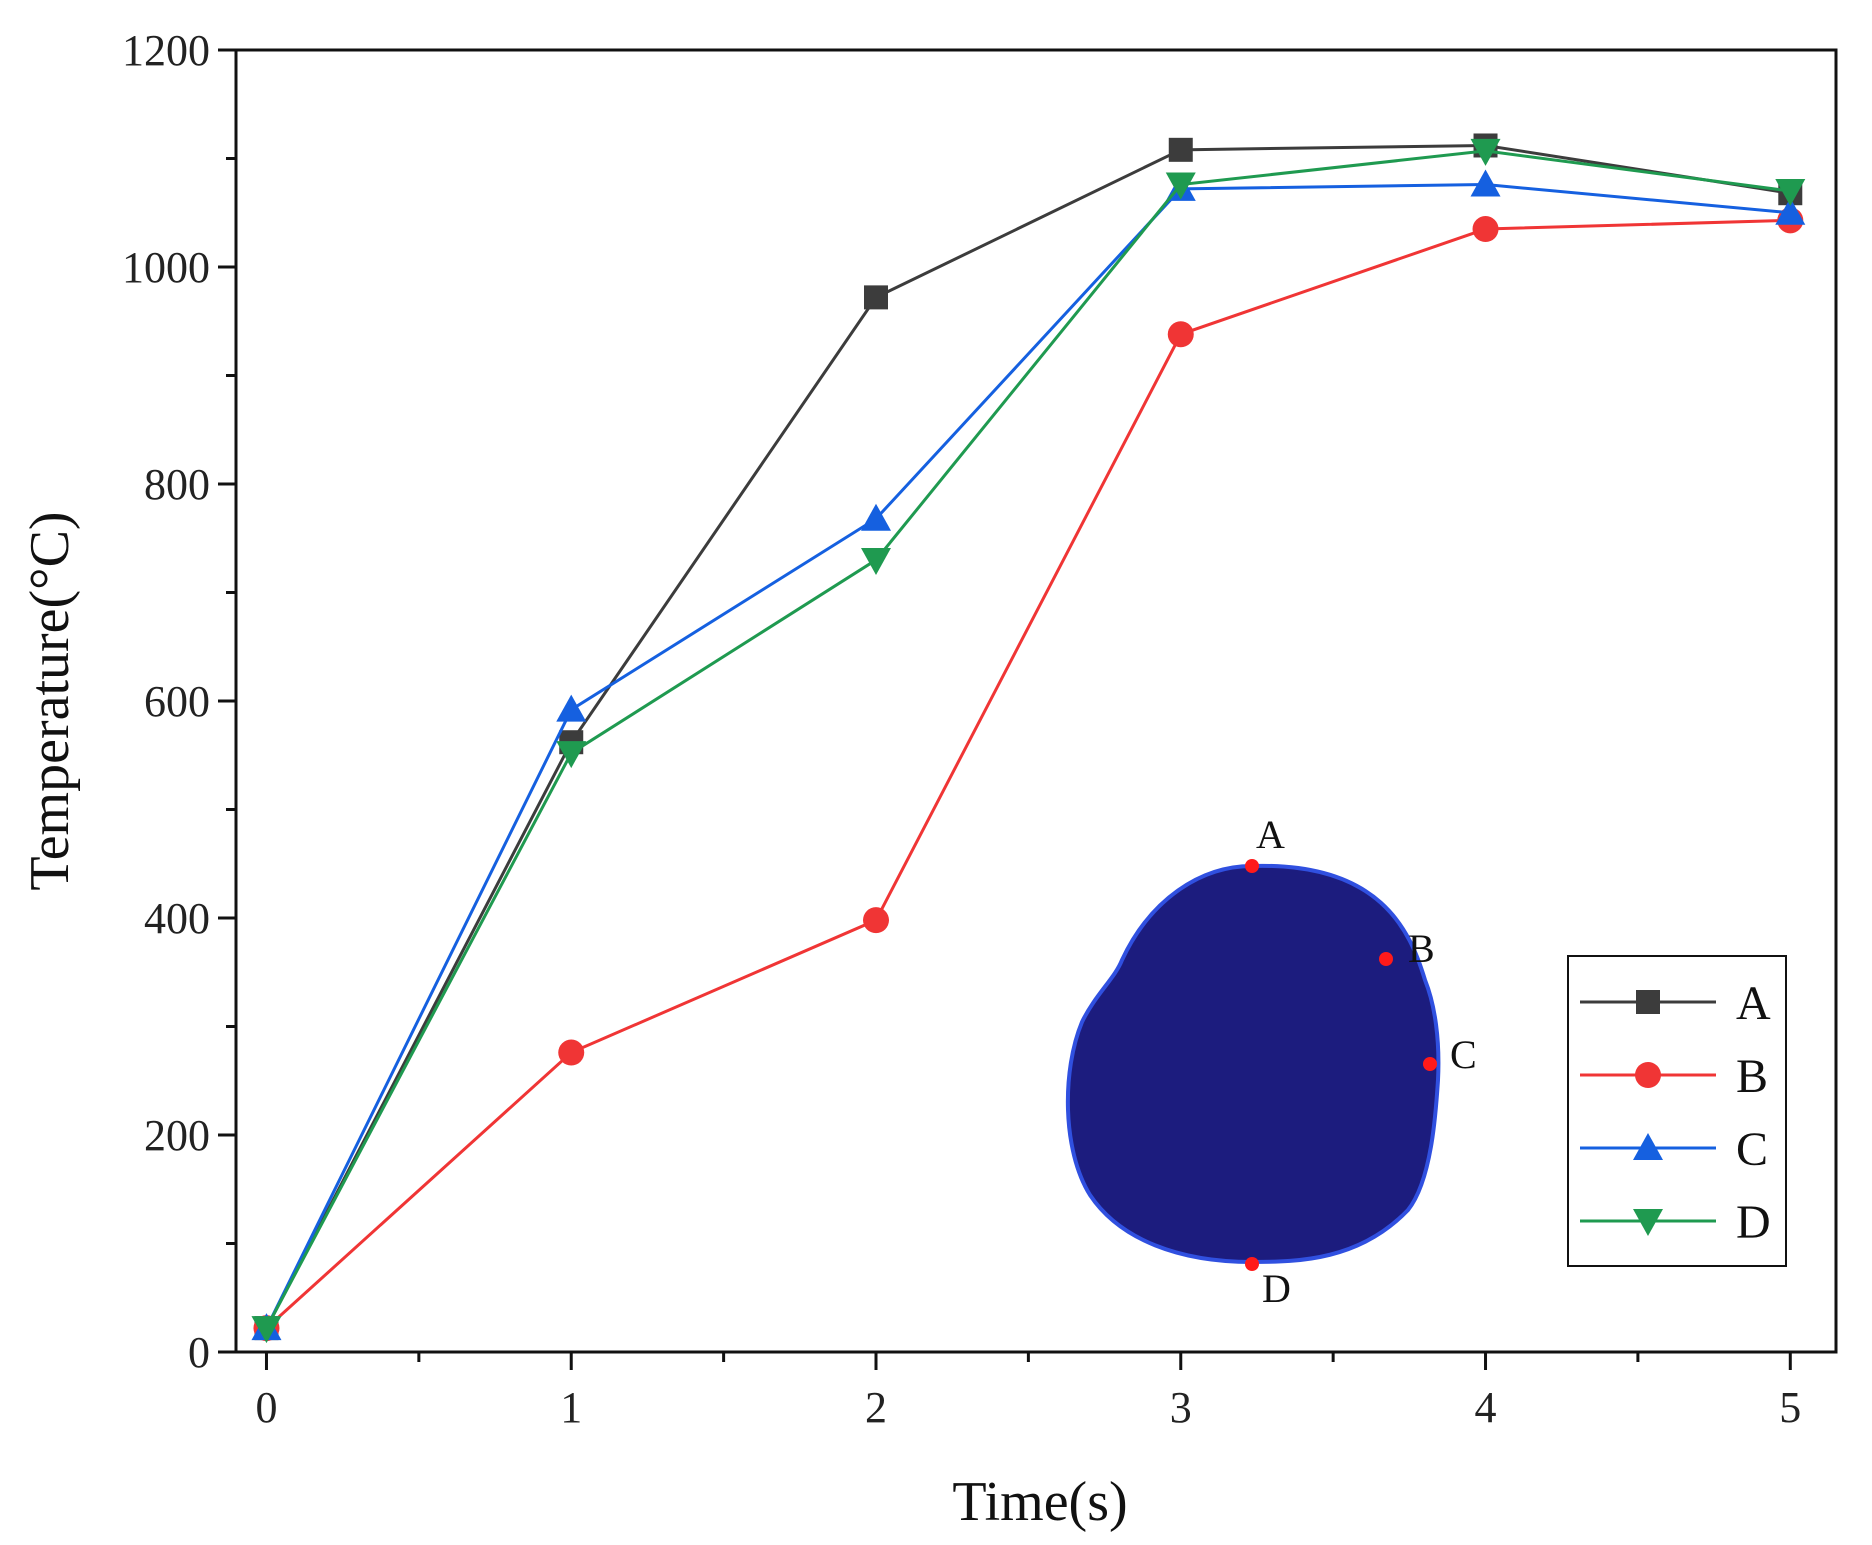 This screenshot has width=1872, height=1545. I want to click on y-tick-label: 400, so click(177, 918).